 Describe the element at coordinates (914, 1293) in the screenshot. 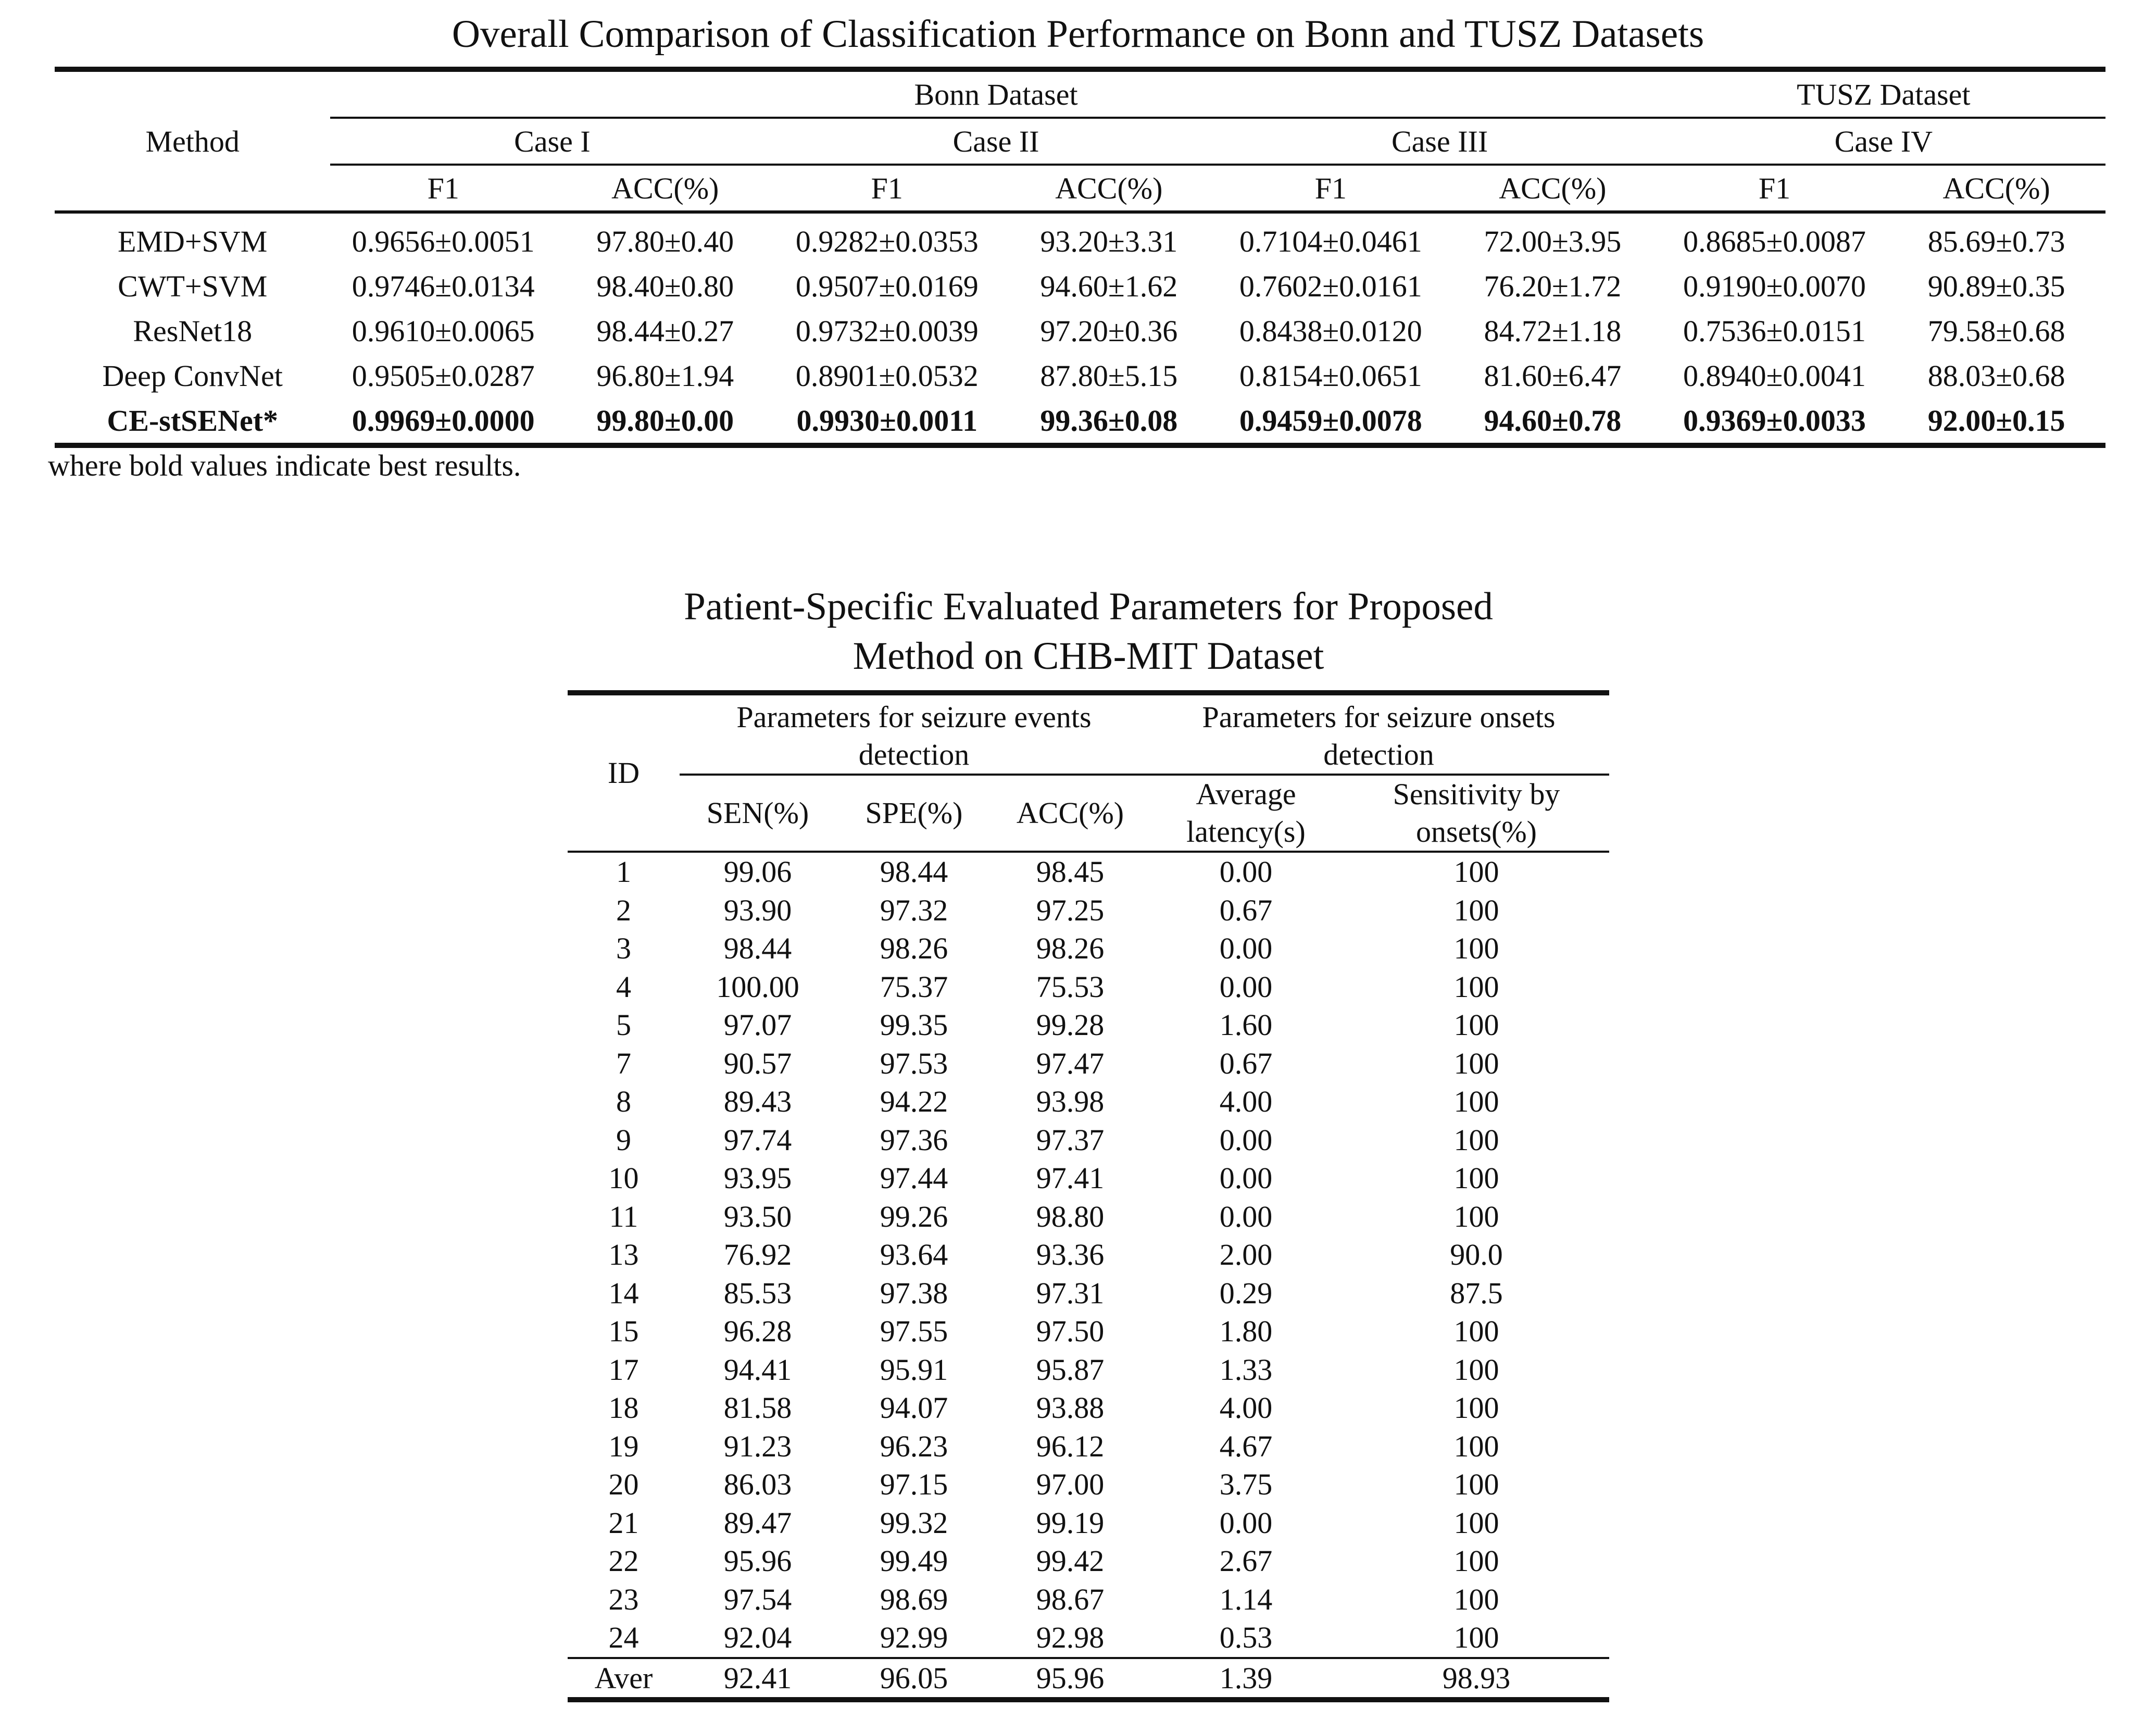

I see `value-cell: 97.38` at that location.